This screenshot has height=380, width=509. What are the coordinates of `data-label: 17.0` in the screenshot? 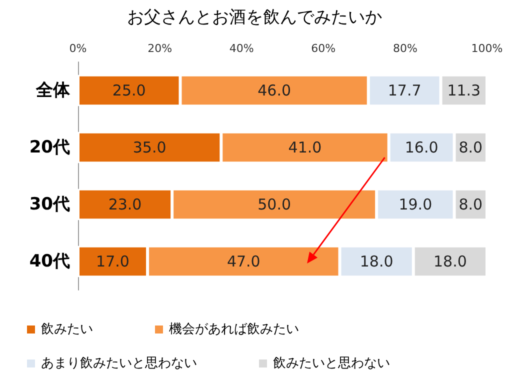 It's located at (113, 261).